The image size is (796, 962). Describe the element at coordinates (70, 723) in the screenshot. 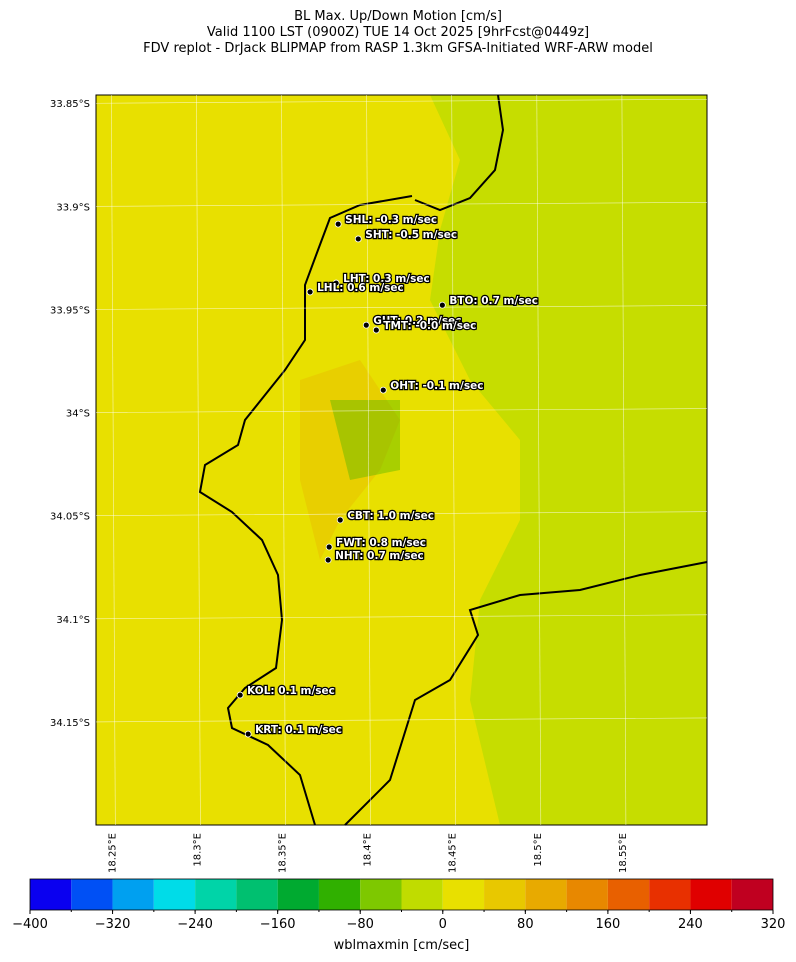

I see `lat-label: 34.15°S` at that location.